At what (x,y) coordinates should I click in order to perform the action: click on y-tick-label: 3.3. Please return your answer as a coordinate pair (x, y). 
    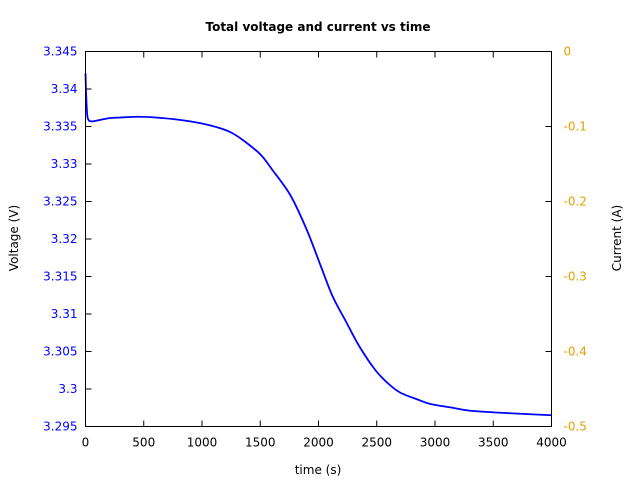
    Looking at the image, I should click on (67, 389).